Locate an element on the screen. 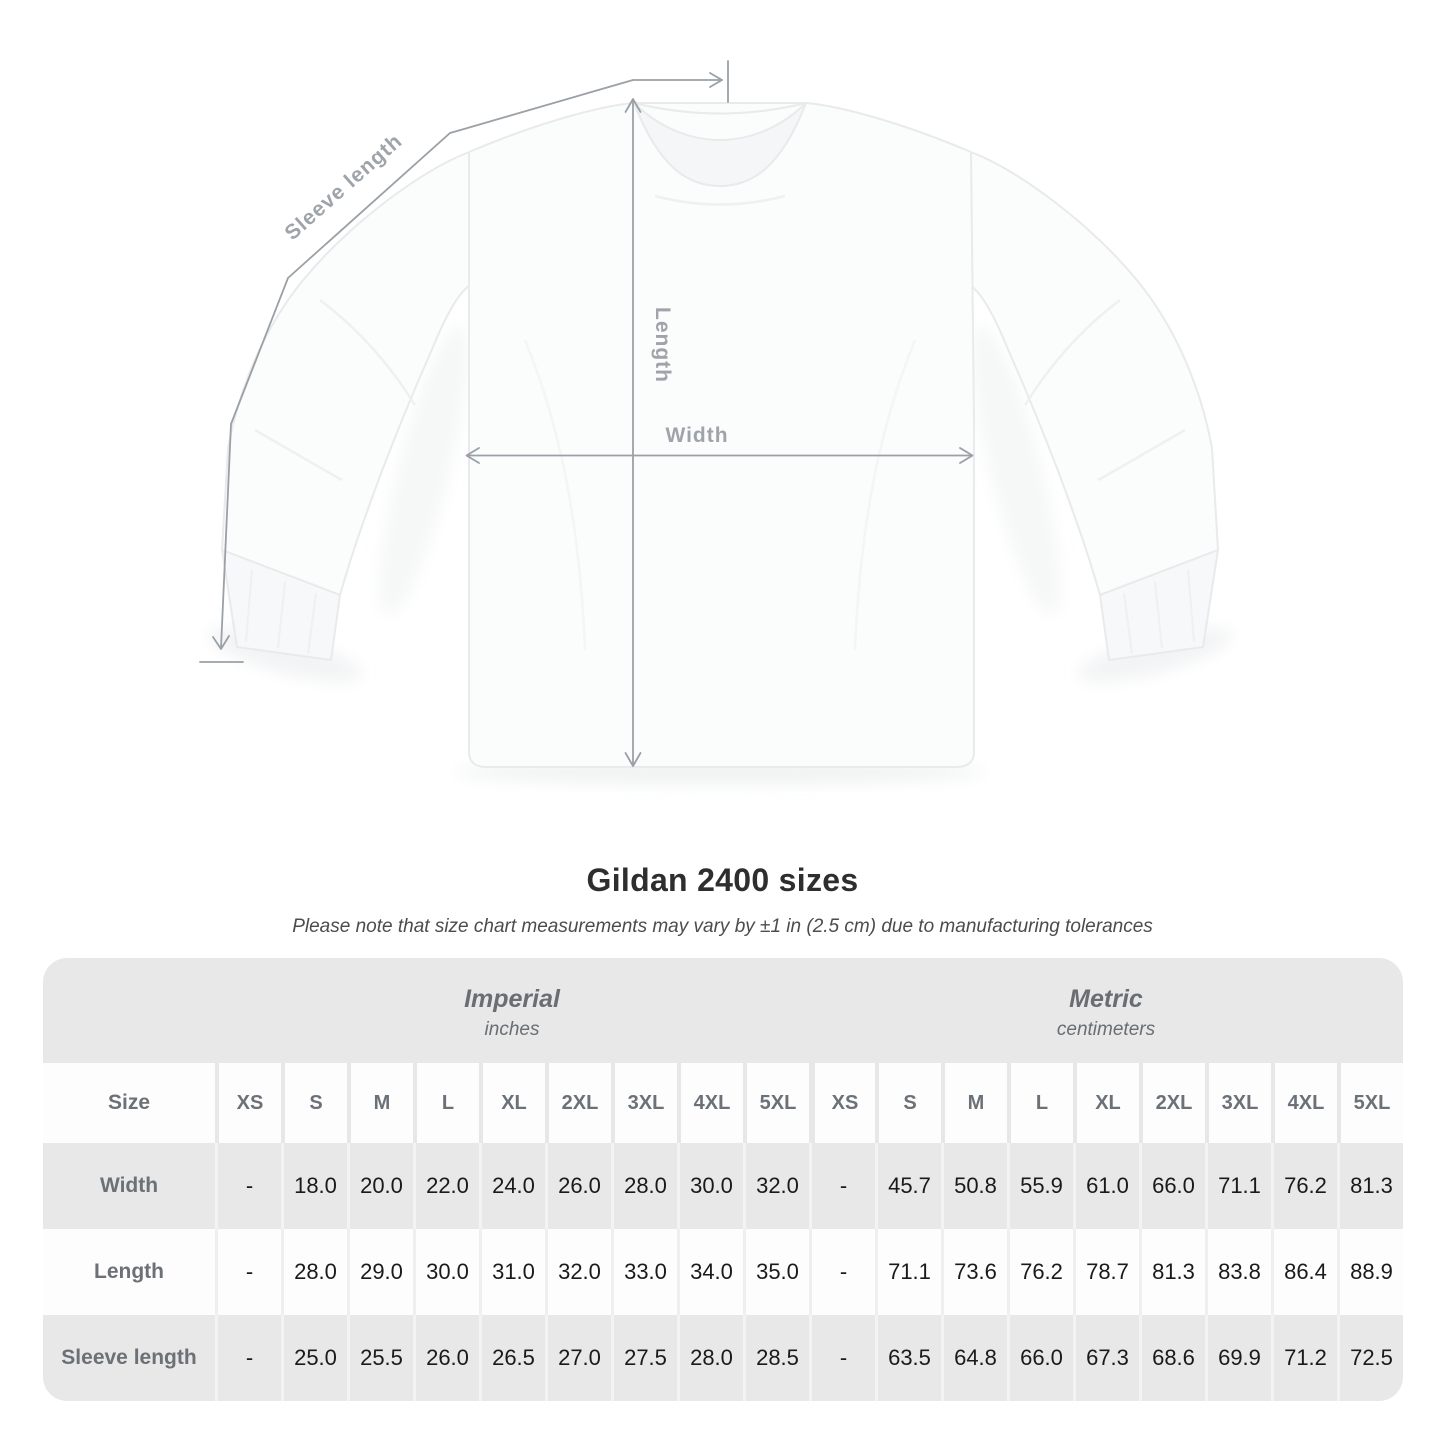  value-cell: 35.0 is located at coordinates (776, 1272).